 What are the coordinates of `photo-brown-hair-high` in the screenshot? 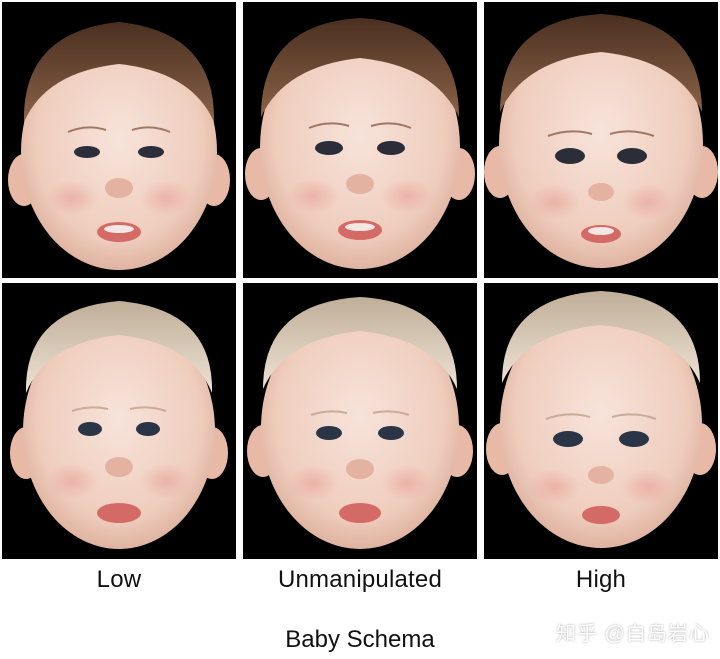 It's located at (601, 140).